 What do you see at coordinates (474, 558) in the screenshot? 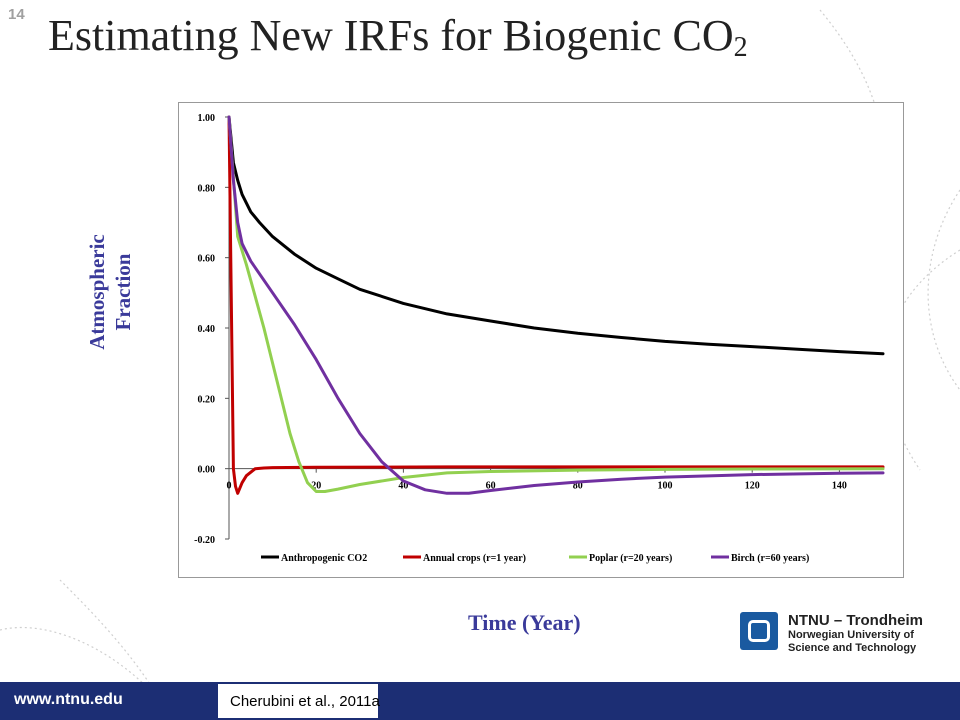
I see `legend-label-2: Annual crops (r=1 year)` at bounding box center [474, 558].